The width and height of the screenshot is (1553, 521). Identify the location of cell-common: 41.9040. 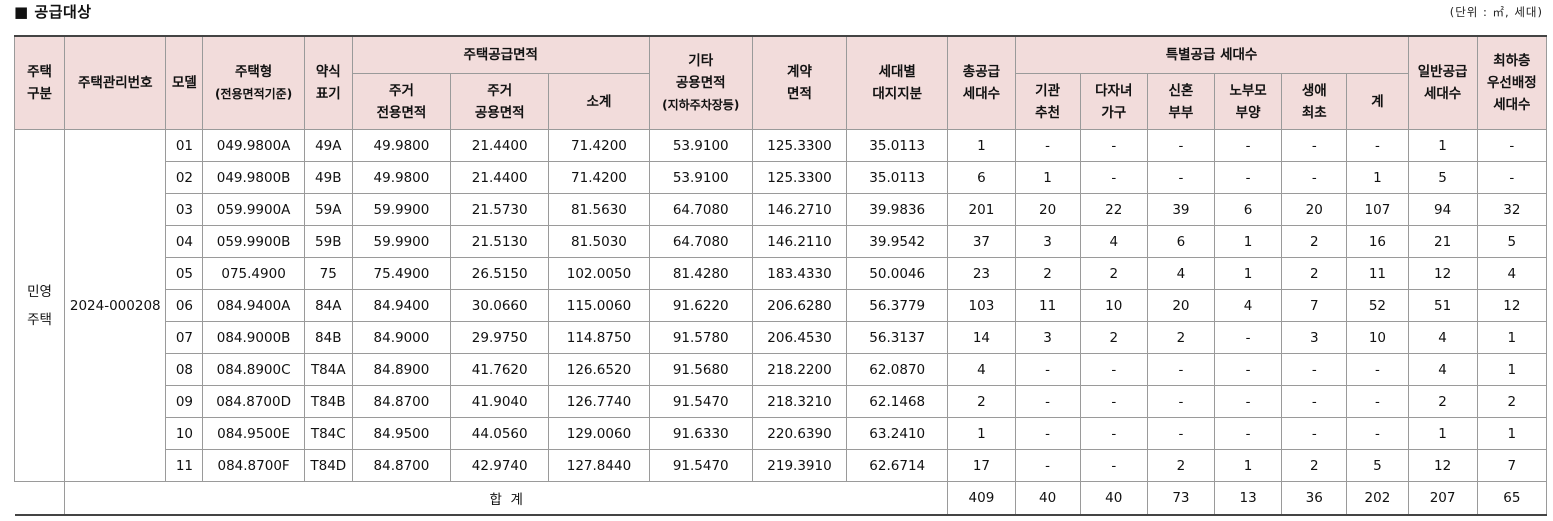
(500, 401).